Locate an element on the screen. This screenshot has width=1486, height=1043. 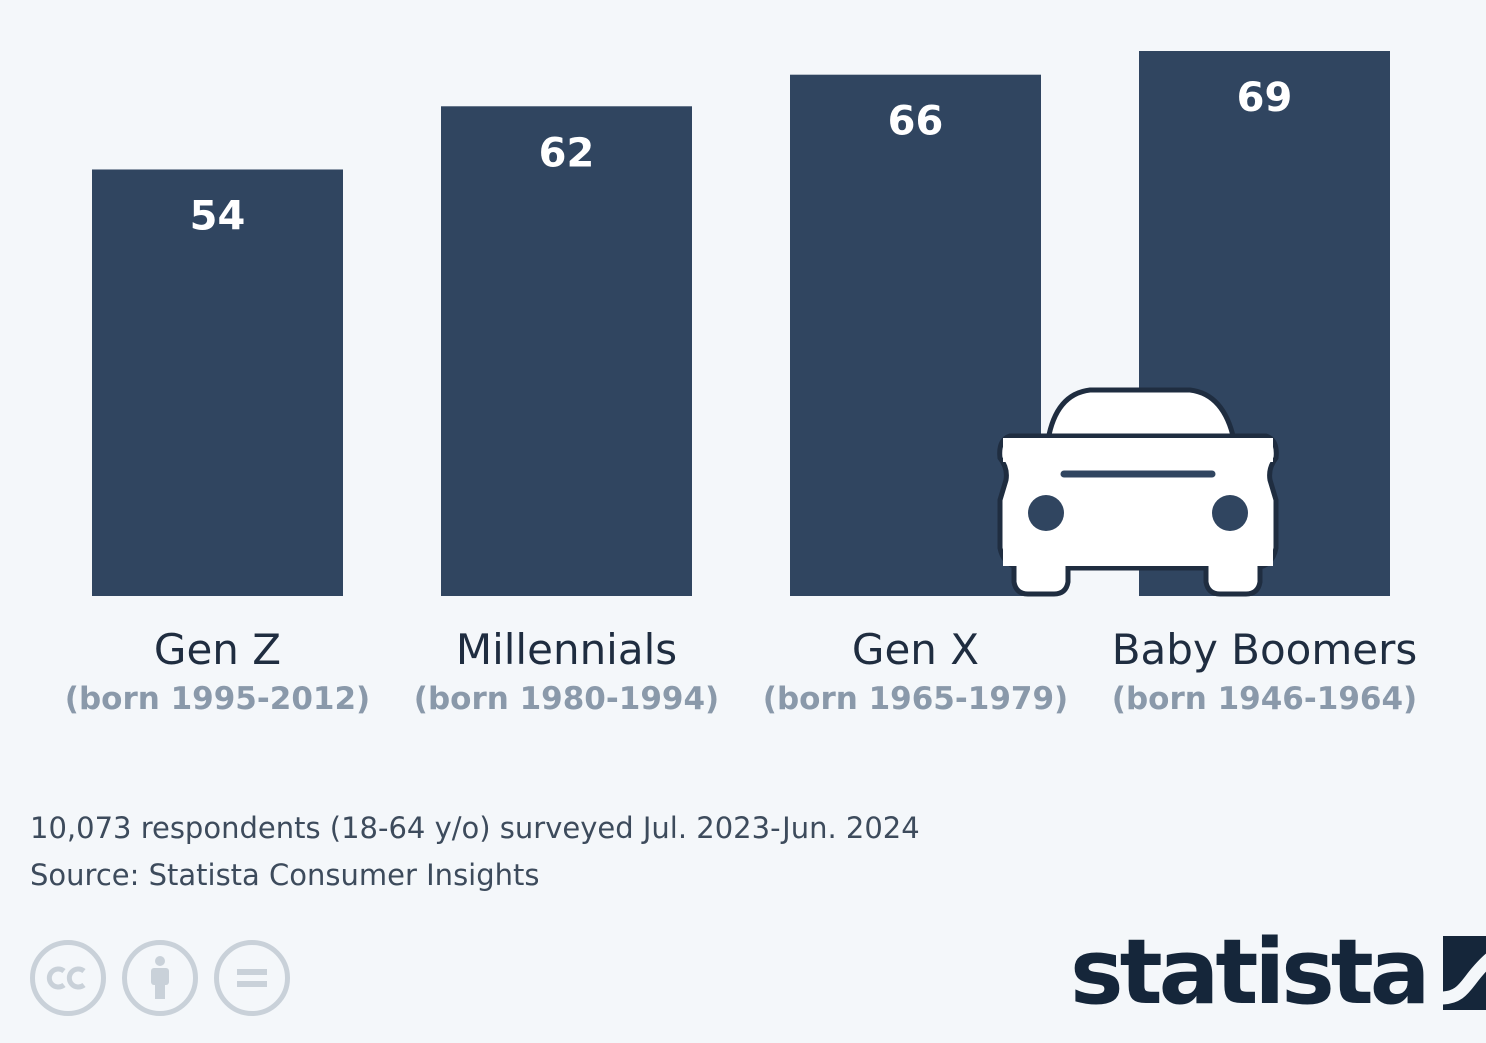
category-sublabel-millennials: (born 1980-1994) is located at coordinates (566, 699).